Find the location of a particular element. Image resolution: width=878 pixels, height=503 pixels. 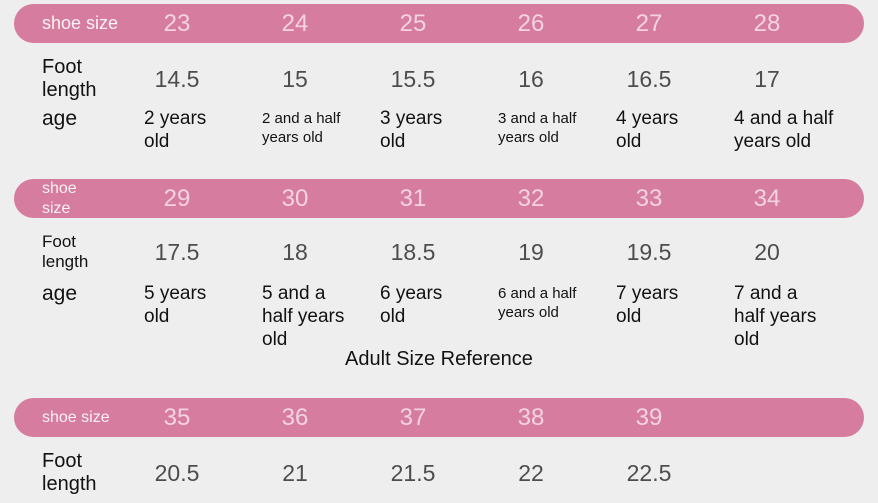

foot-length-value: 20 is located at coordinates (767, 251).